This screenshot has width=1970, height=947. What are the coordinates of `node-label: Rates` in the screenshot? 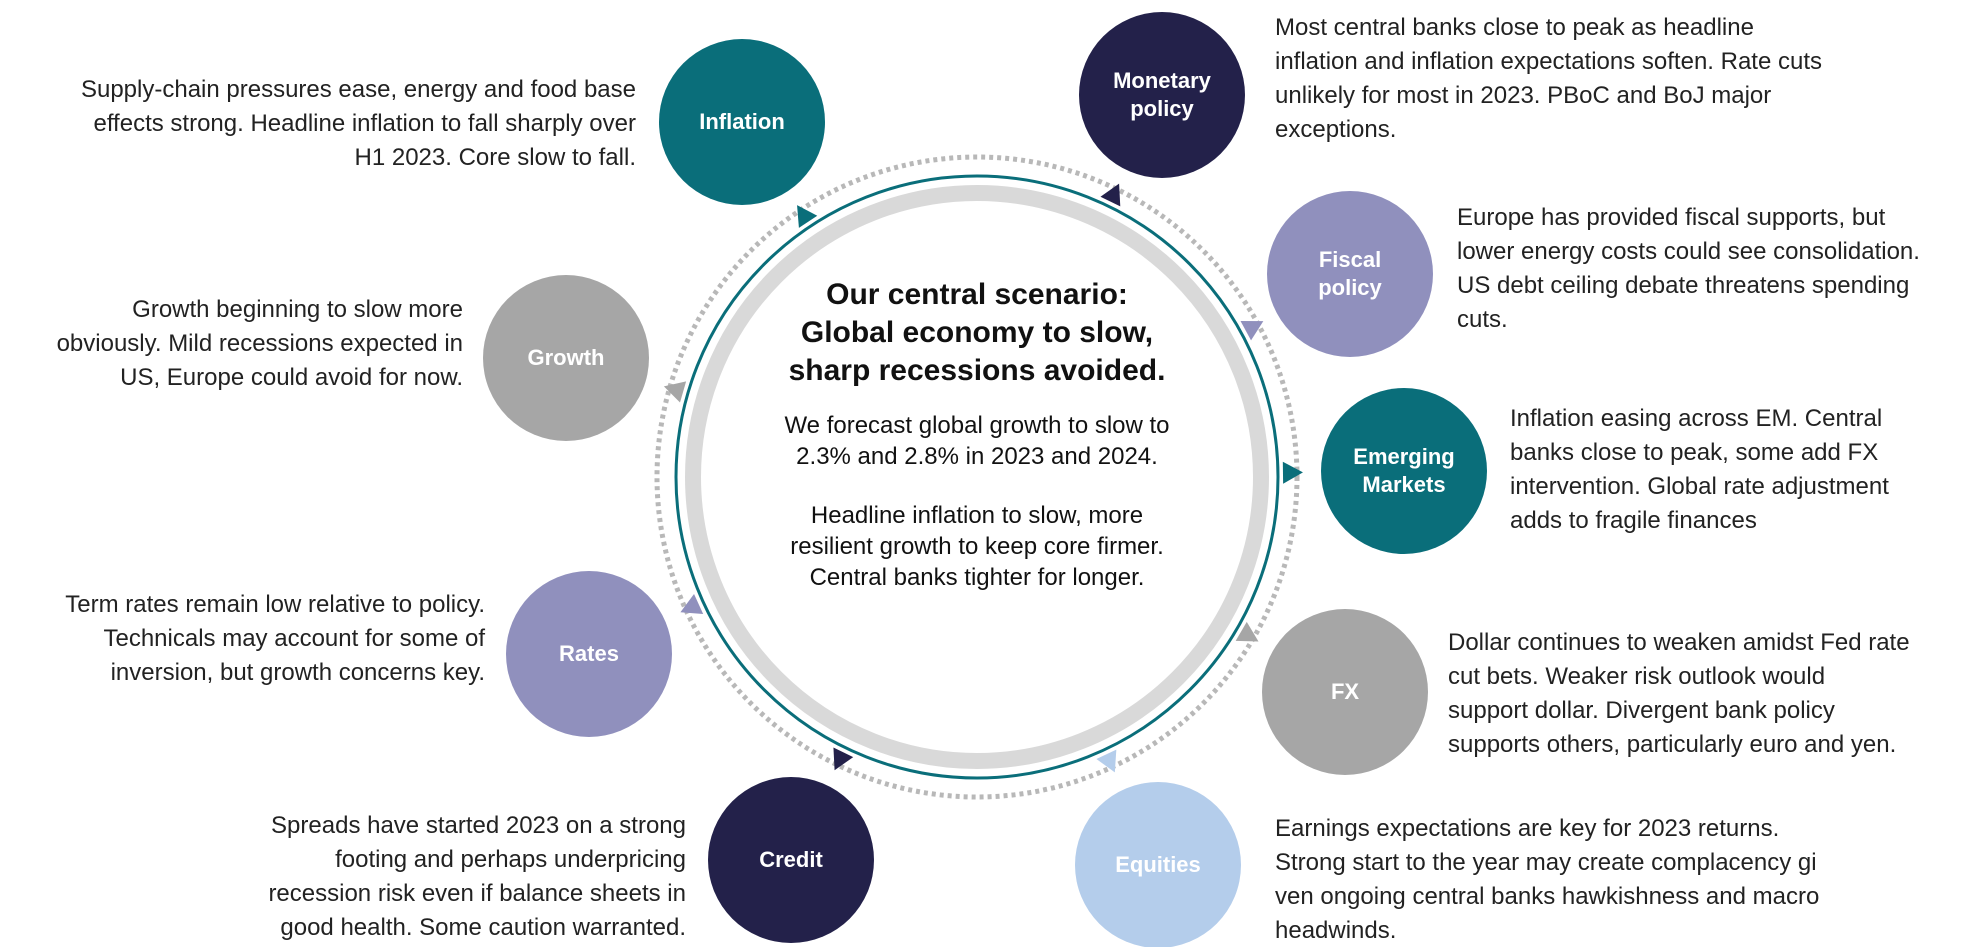 It's located at (589, 654).